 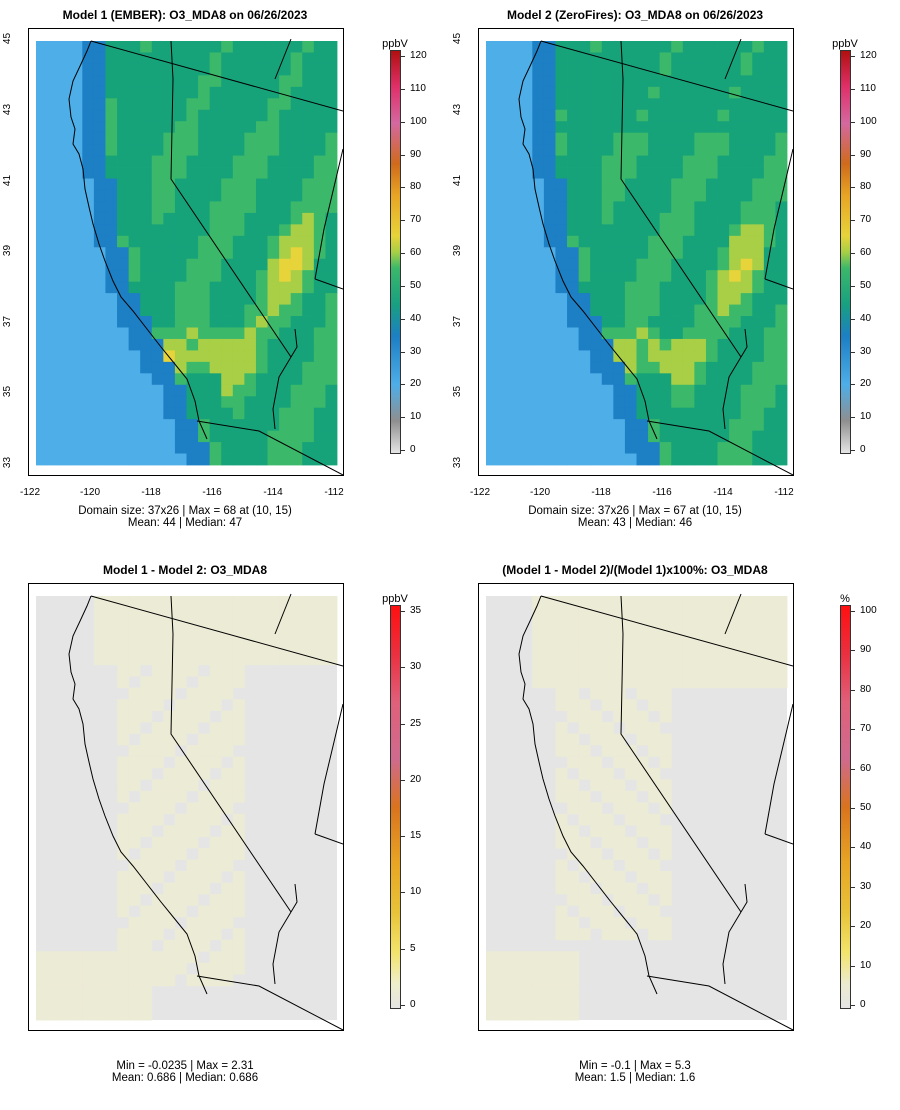 I want to click on map-plot-model2, so click(x=636, y=252).